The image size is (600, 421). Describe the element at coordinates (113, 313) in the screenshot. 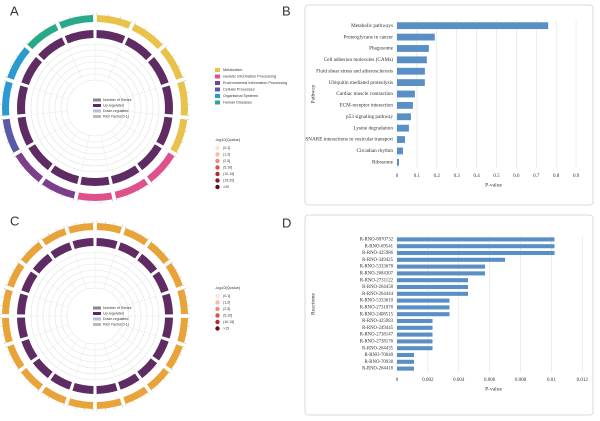

I see `legend-label: Up-regulated` at that location.